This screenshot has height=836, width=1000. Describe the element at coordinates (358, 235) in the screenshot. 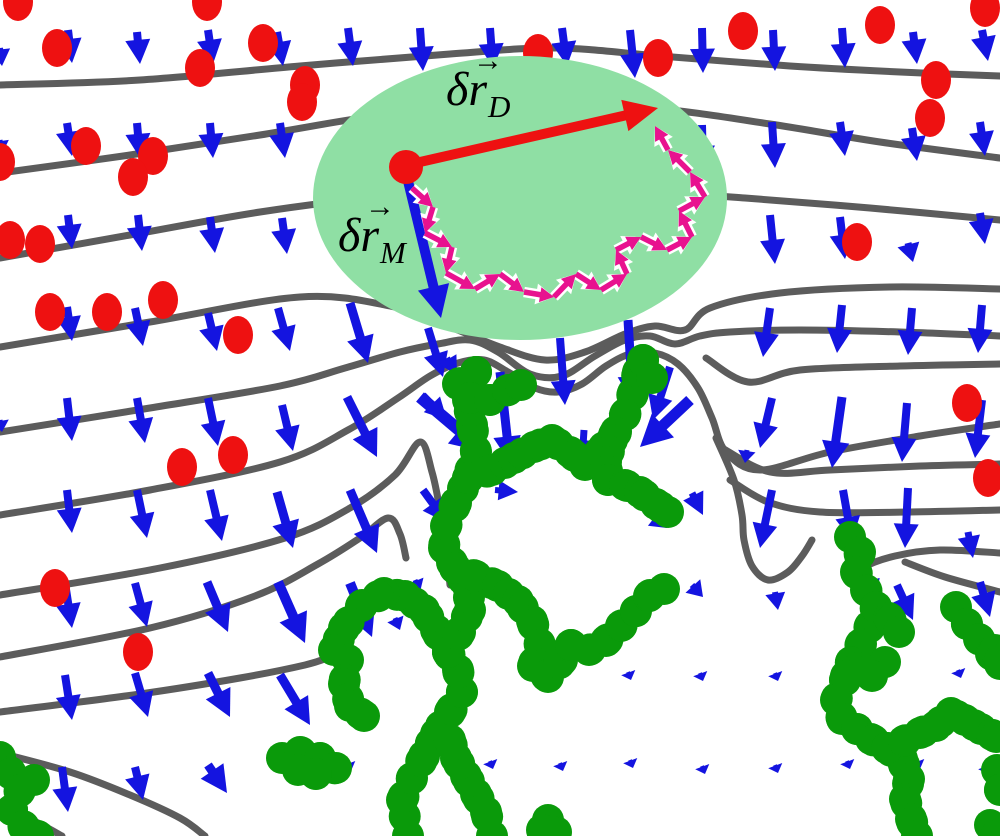

I see `migration-label-base: δr` at that location.